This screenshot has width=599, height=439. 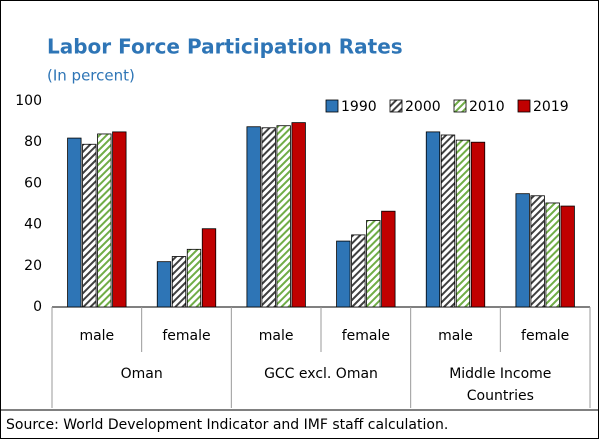 What do you see at coordinates (37, 307) in the screenshot?
I see `y-tick-label: 0` at bounding box center [37, 307].